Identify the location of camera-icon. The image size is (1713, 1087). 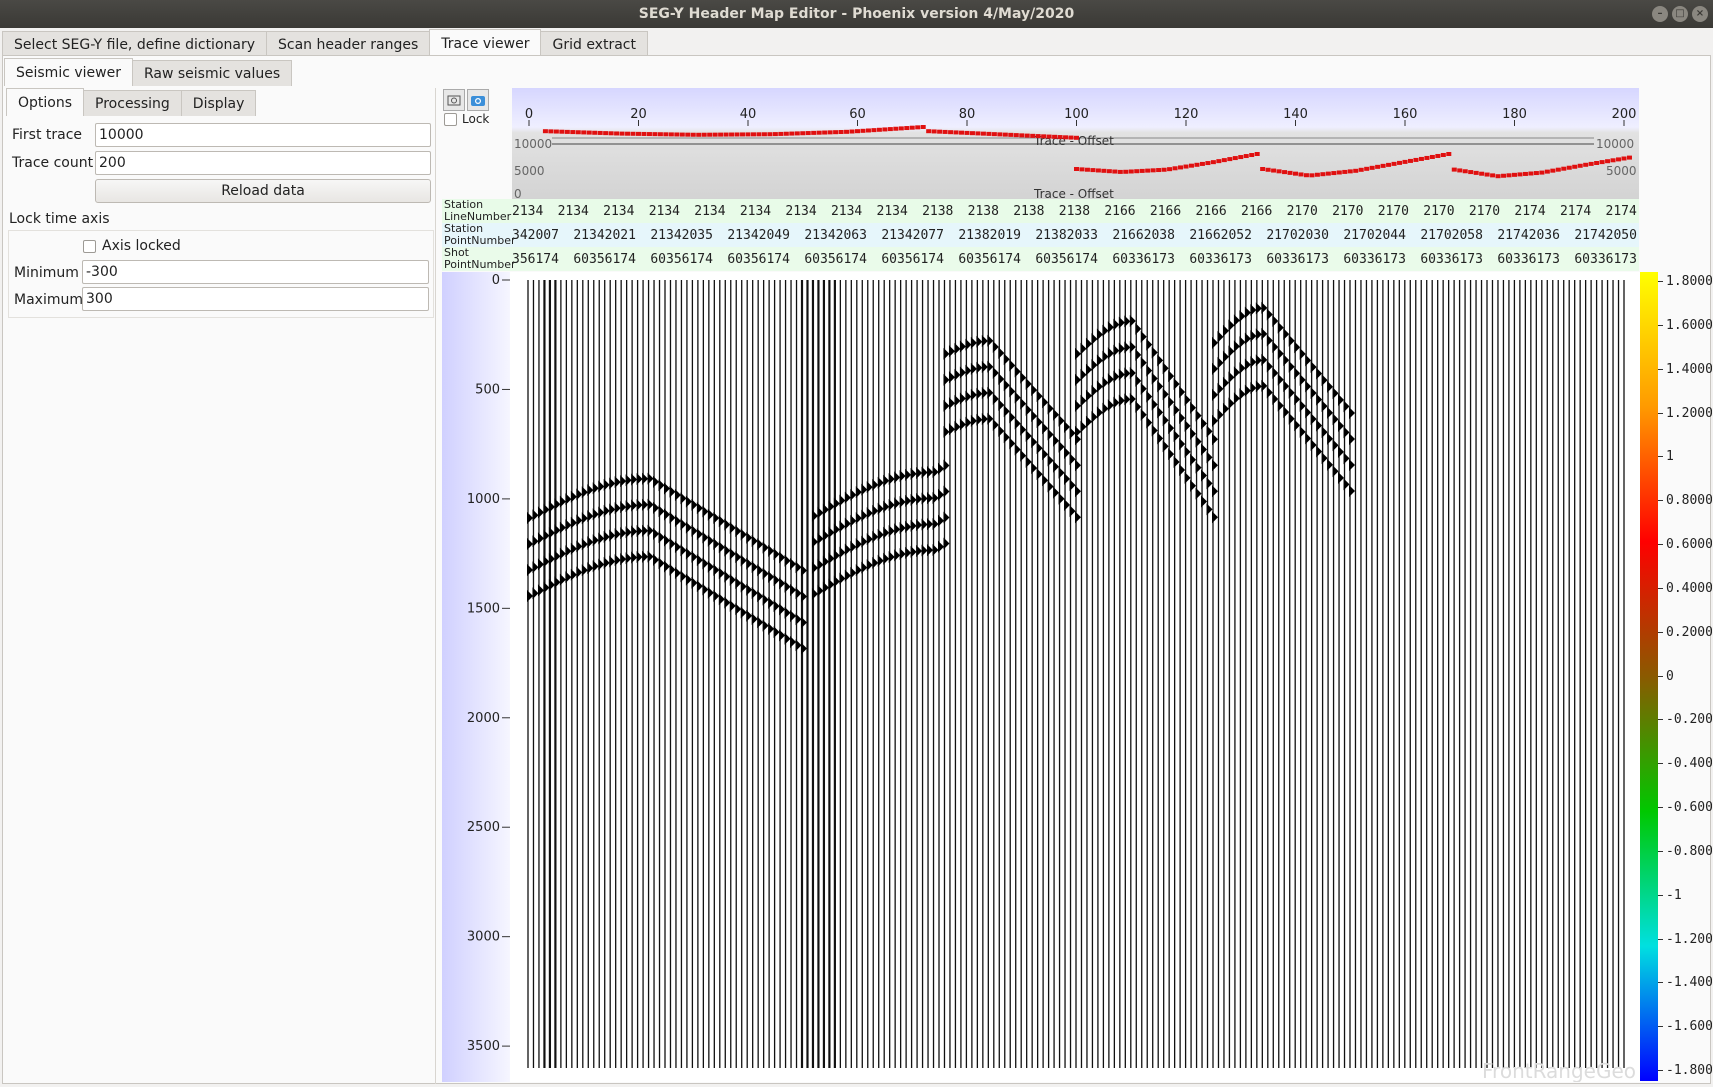
(478, 100).